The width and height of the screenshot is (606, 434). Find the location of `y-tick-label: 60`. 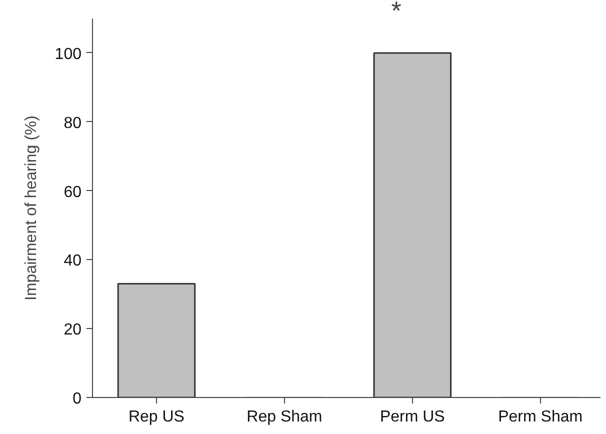

y-tick-label: 60 is located at coordinates (73, 192).